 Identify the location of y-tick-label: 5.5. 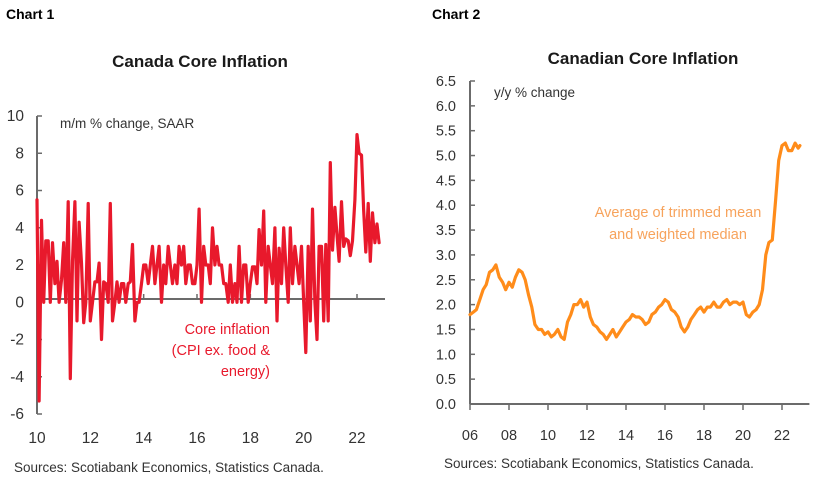
(446, 132).